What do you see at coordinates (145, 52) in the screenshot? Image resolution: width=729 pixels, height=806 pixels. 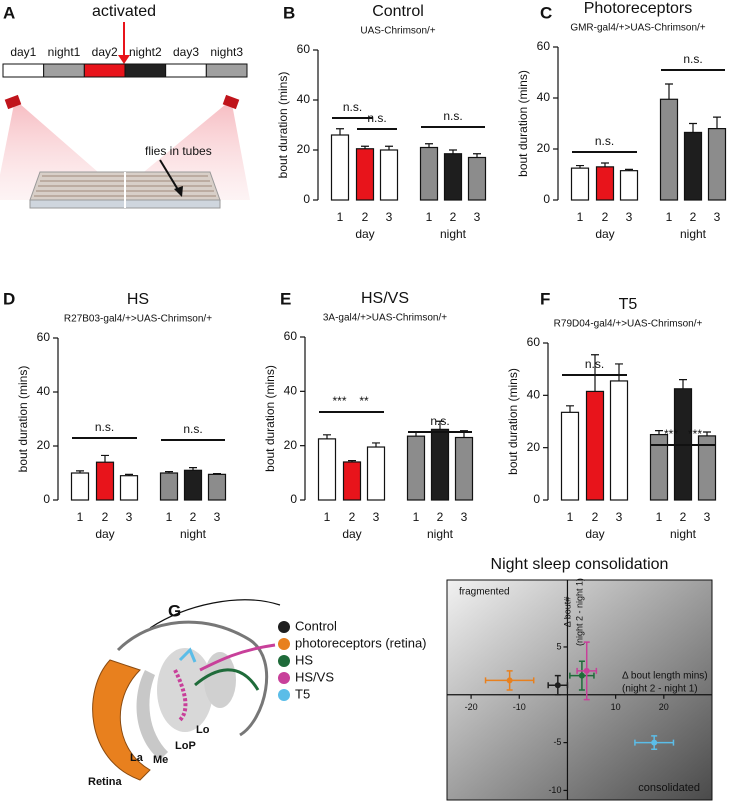 I see `period-label: night2` at bounding box center [145, 52].